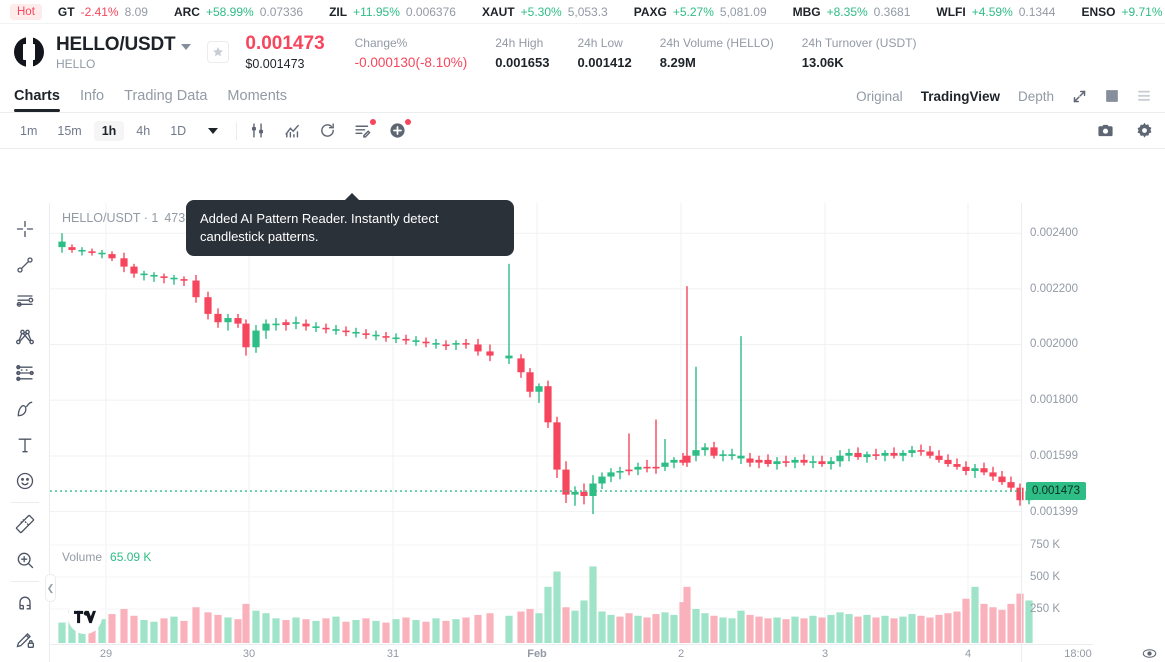  What do you see at coordinates (275, 64) in the screenshot?
I see `last-price-usd: $0.001473` at bounding box center [275, 64].